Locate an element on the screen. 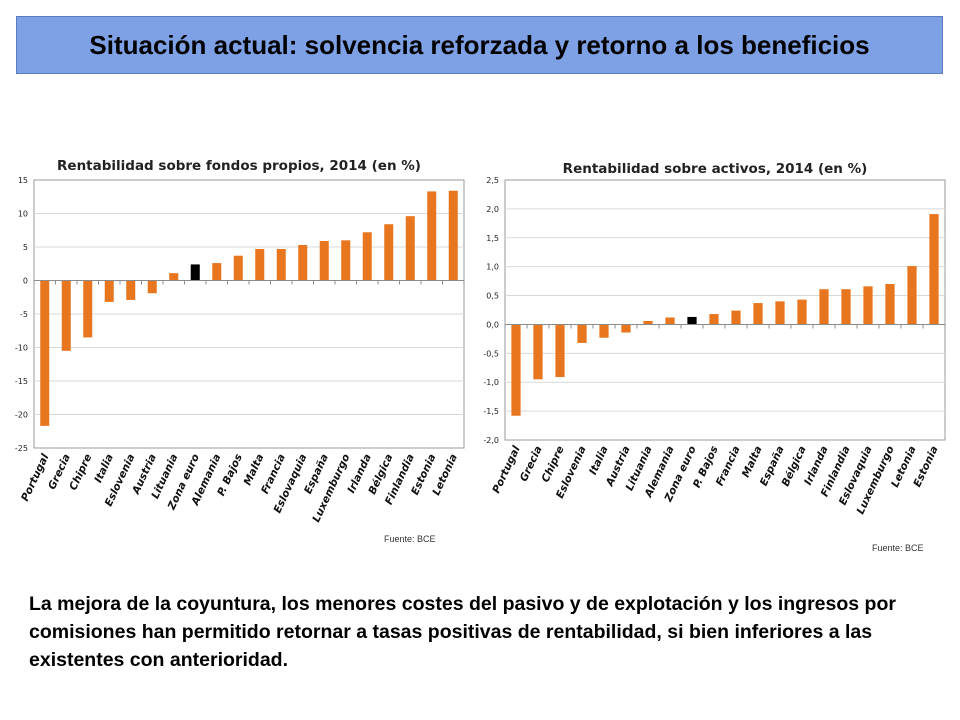 The width and height of the screenshot is (960, 720). y-tick-label: 15 is located at coordinates (23, 180).